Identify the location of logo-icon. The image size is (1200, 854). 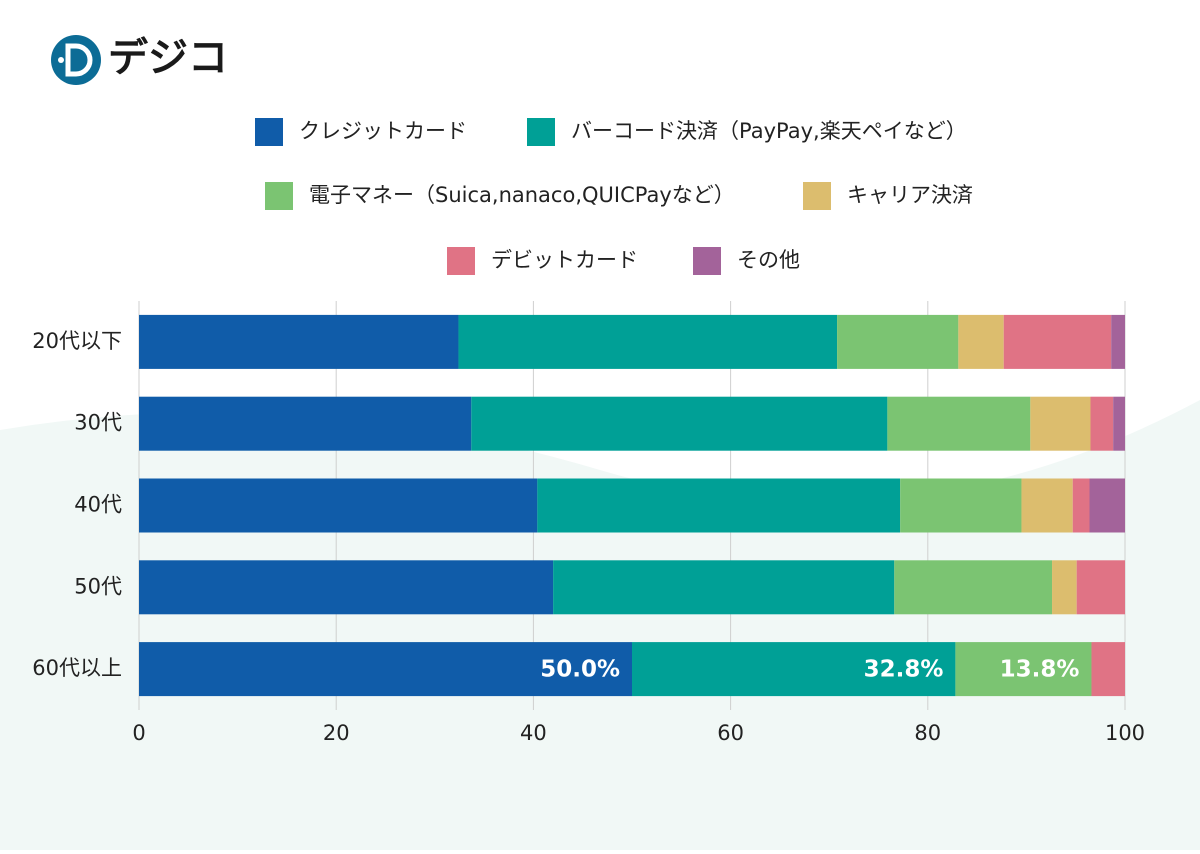
(76, 60).